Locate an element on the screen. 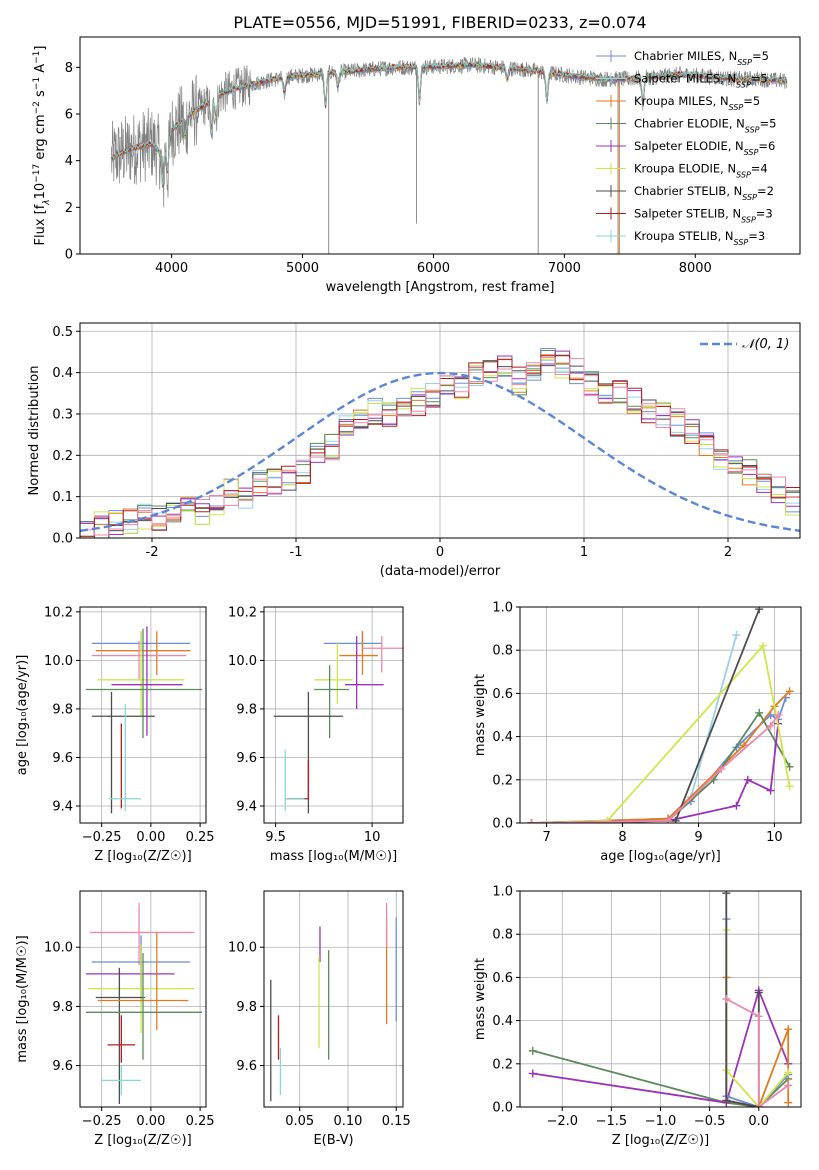  x-tick-label: 9 is located at coordinates (698, 837).